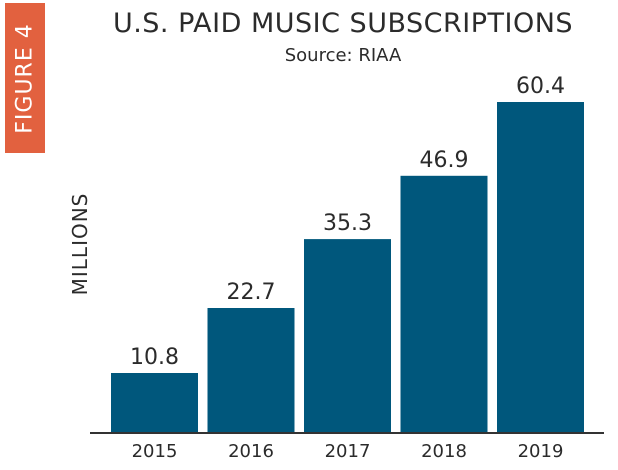 The image size is (618, 470). I want to click on x-tick-labels-group: 2015 2016 2017 2018 2019, so click(348, 451).